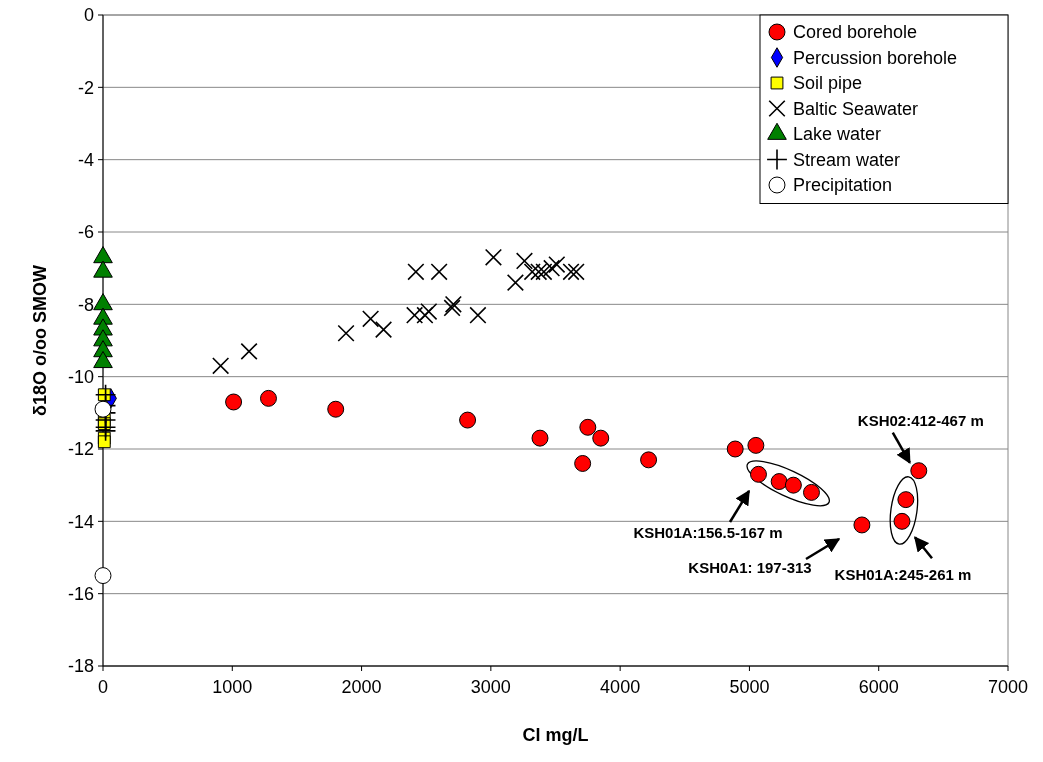  Describe the element at coordinates (1008, 687) in the screenshot. I see `x-tick-label: 7000` at that location.